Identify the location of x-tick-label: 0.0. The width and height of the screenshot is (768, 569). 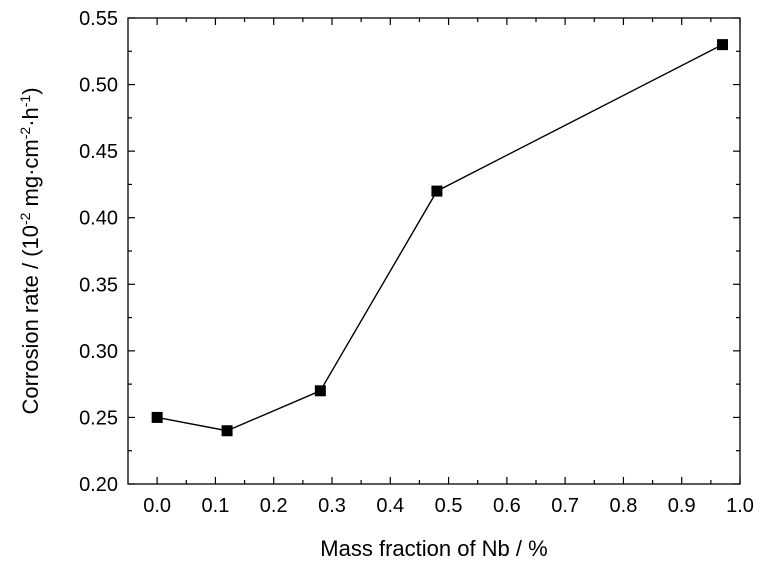
(157, 506).